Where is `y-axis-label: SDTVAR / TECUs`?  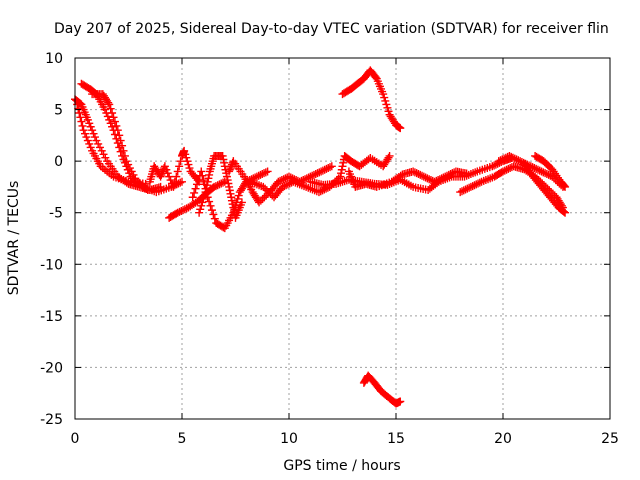 y-axis-label: SDTVAR / TECUs is located at coordinates (14, 238).